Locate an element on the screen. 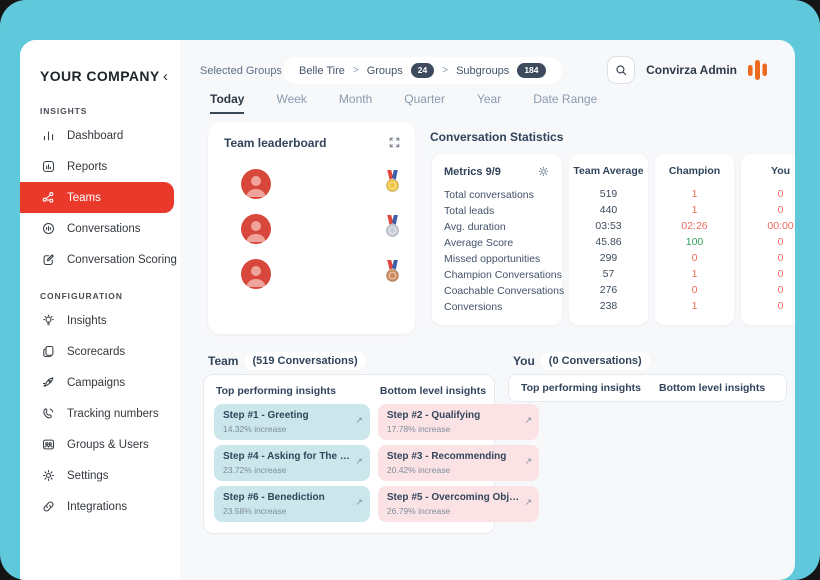  breadcrumb: Belle Tire > Groups 24 > Subgroups 184 is located at coordinates (422, 70).